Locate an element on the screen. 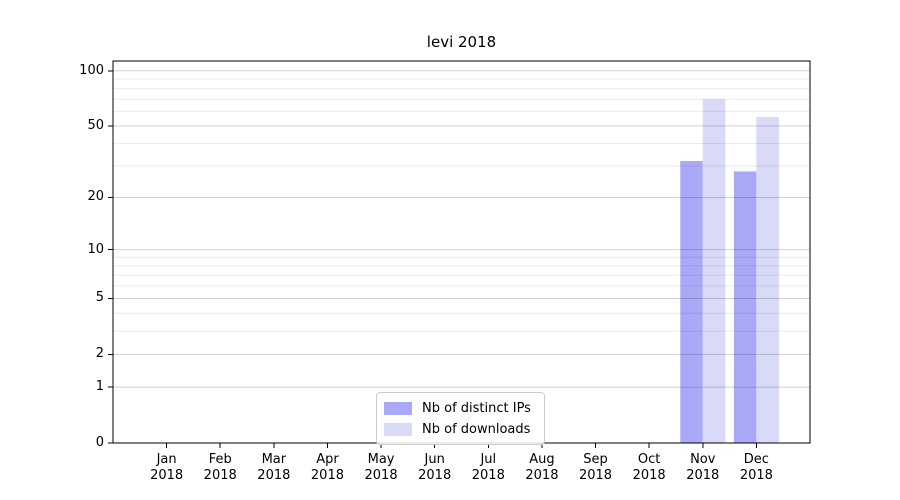  legend-label-distinct-ips: Nb of distinct IPs is located at coordinates (476, 408).